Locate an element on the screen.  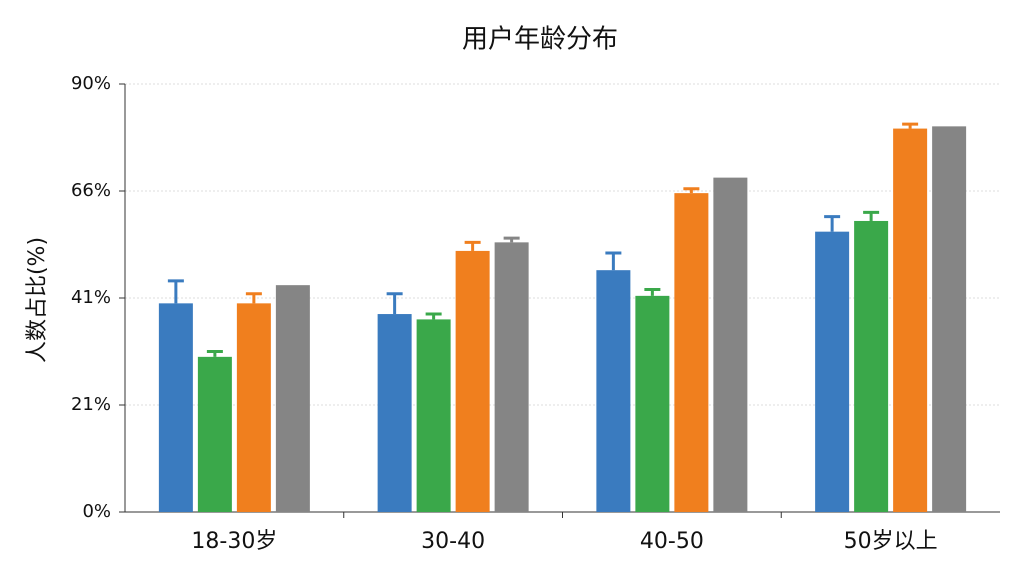
y-tick-label: 90% is located at coordinates (91, 83).